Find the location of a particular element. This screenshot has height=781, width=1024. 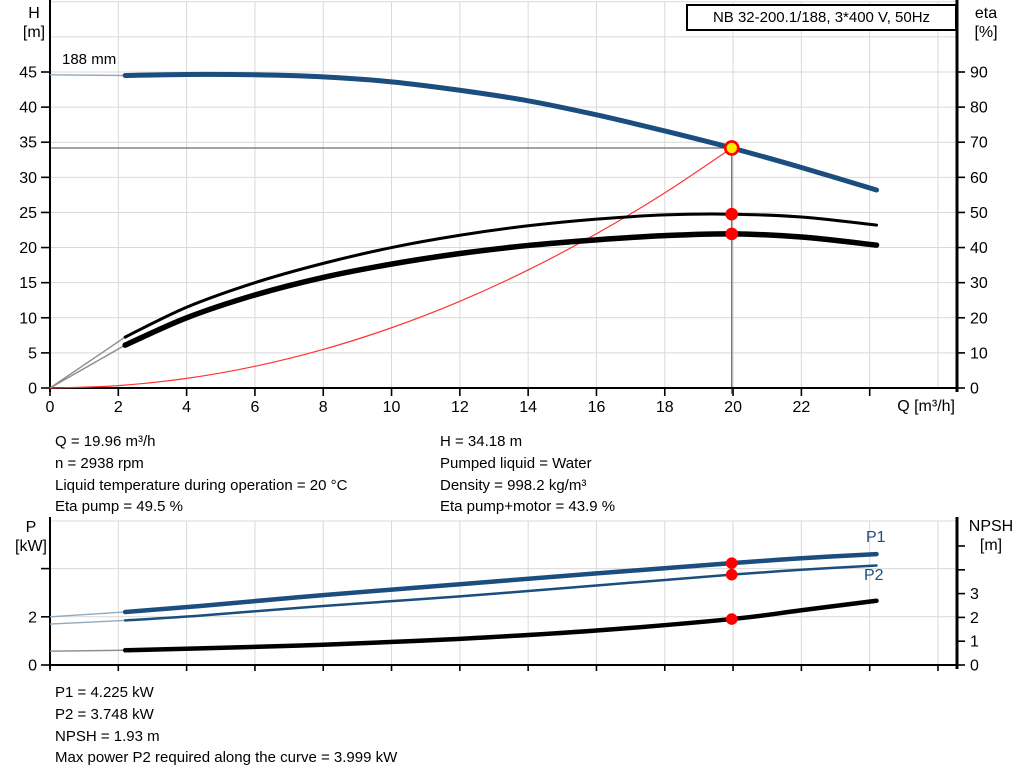

p2-curve is located at coordinates (500, 593).